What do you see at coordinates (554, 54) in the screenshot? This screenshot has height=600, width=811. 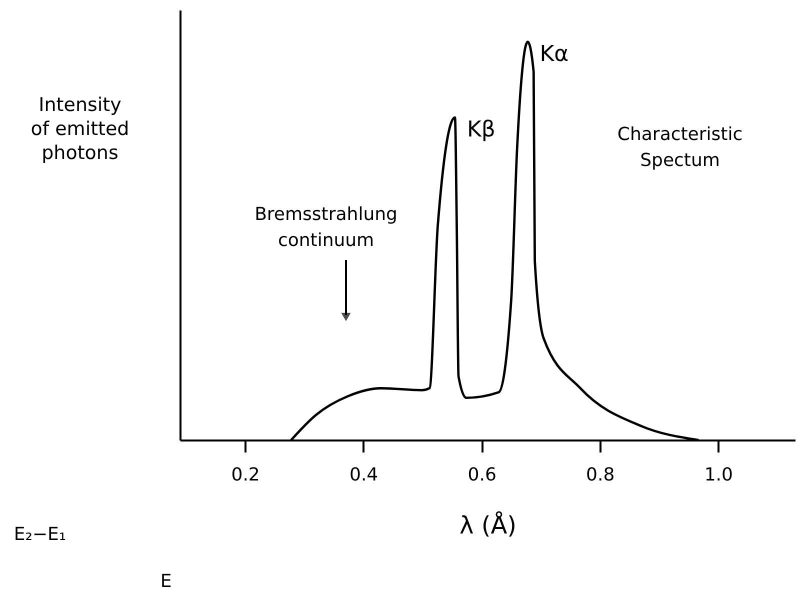 I see `annotation: Kα` at bounding box center [554, 54].